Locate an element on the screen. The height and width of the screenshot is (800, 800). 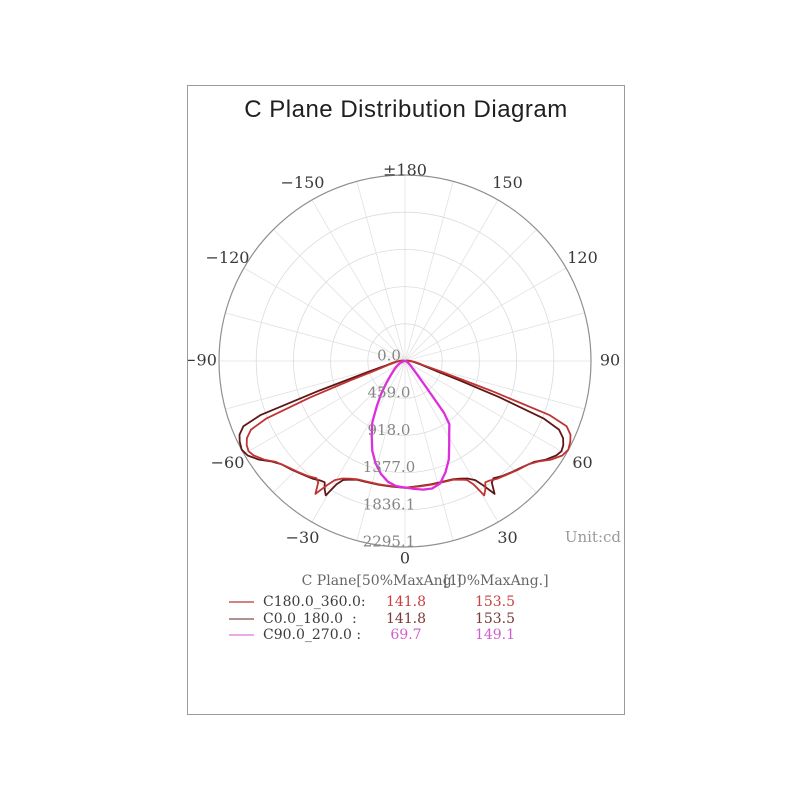
angle-label: −60 is located at coordinates (228, 462).